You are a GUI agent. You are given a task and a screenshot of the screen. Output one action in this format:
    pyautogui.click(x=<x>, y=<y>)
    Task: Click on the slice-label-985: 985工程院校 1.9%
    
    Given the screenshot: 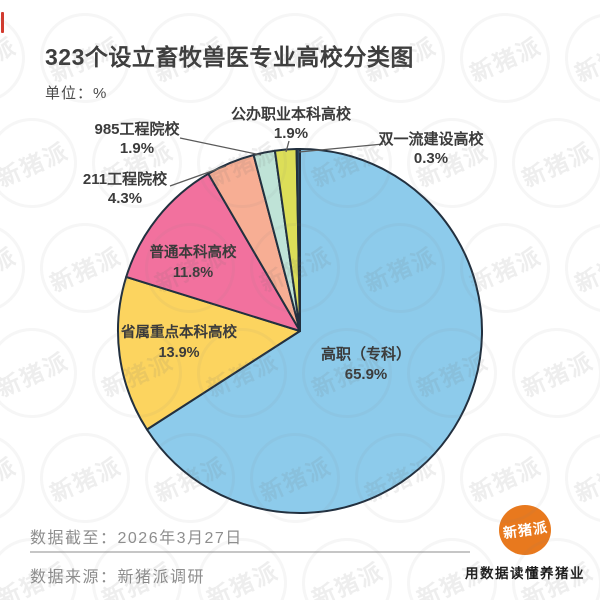 What is the action you would take?
    pyautogui.click(x=136, y=139)
    